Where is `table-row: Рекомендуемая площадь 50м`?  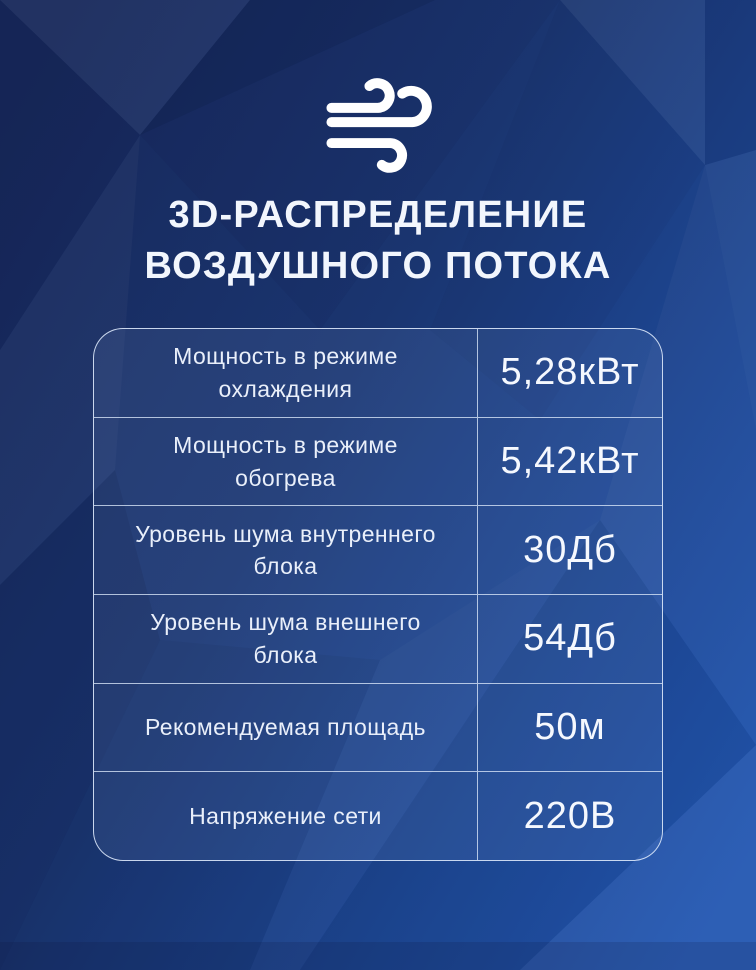
table-row: Рекомендуемая площадь 50м is located at coordinates (378, 727).